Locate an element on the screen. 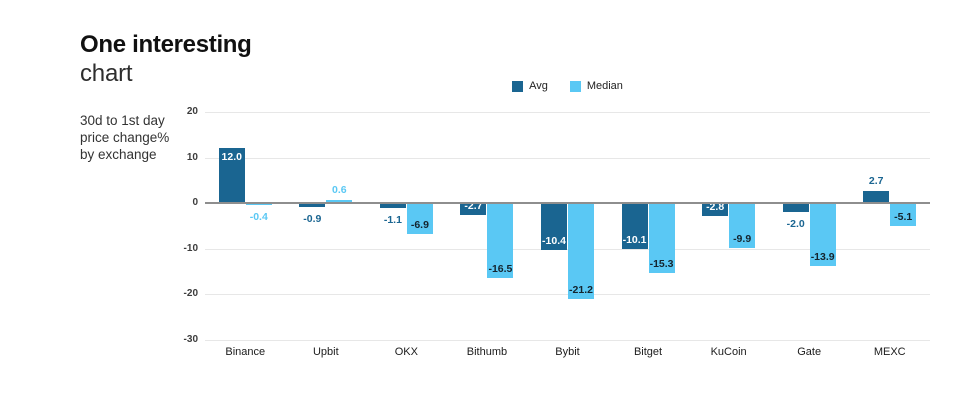  value-label-avg-mexc: 2.7 is located at coordinates (876, 180).